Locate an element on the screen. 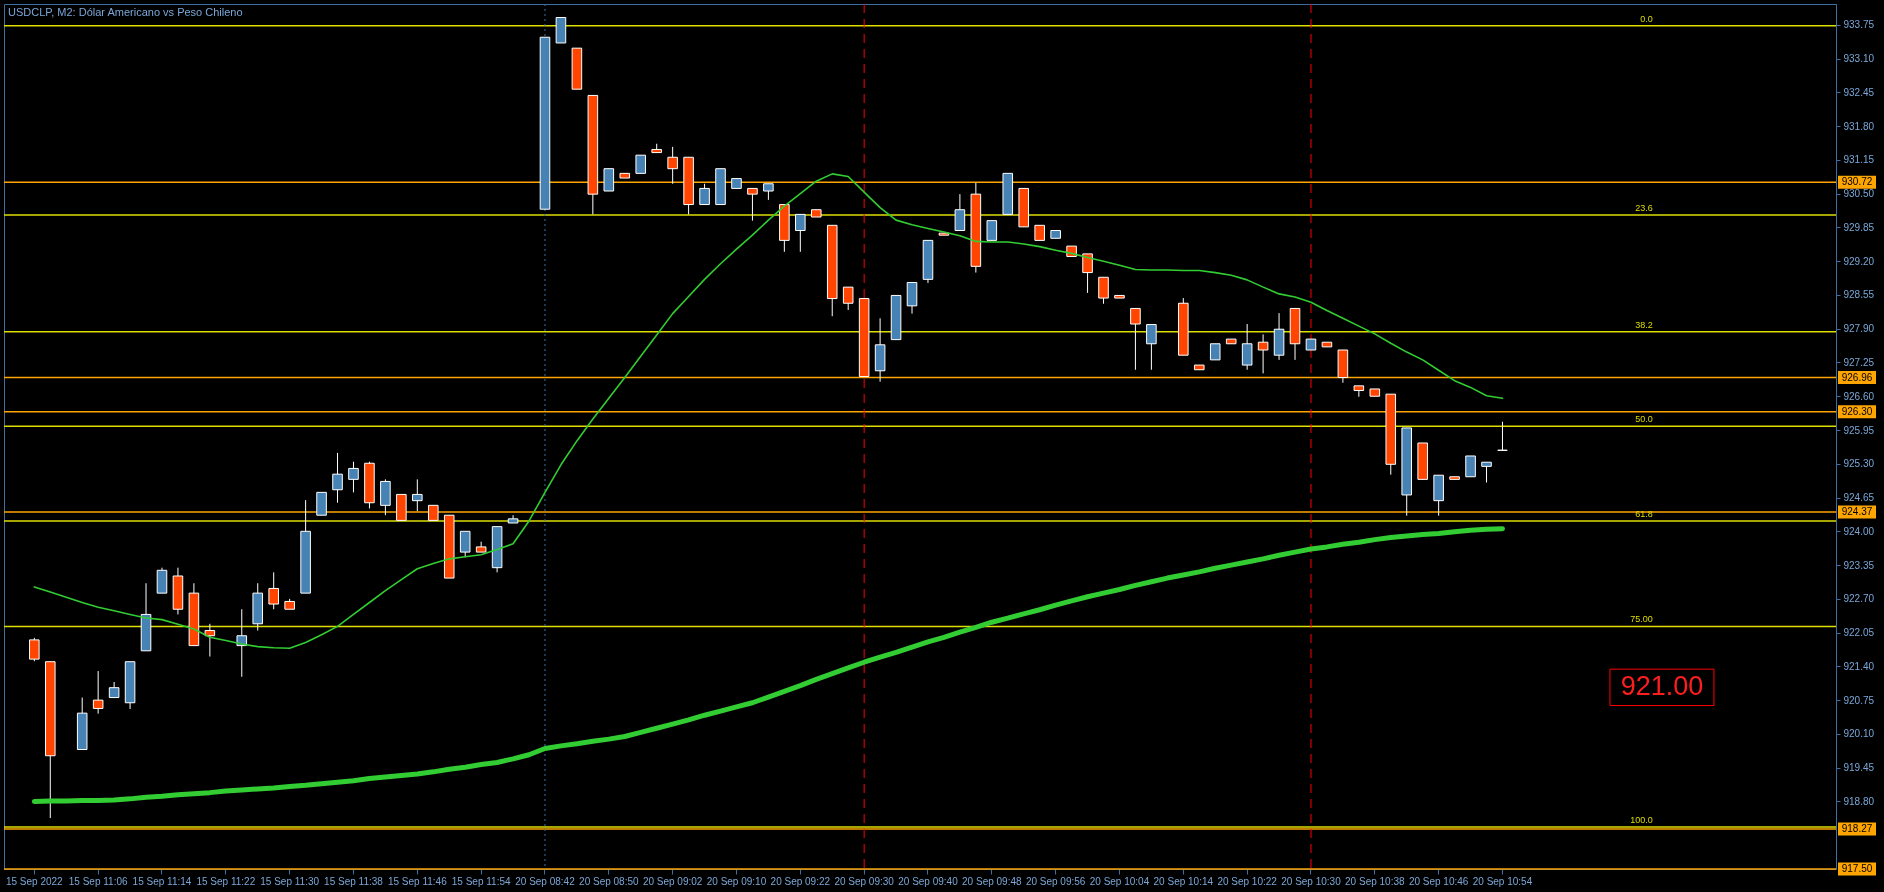 This screenshot has width=1884, height=892. x-tick-label: 20 Sep 08:42 is located at coordinates (545, 881).